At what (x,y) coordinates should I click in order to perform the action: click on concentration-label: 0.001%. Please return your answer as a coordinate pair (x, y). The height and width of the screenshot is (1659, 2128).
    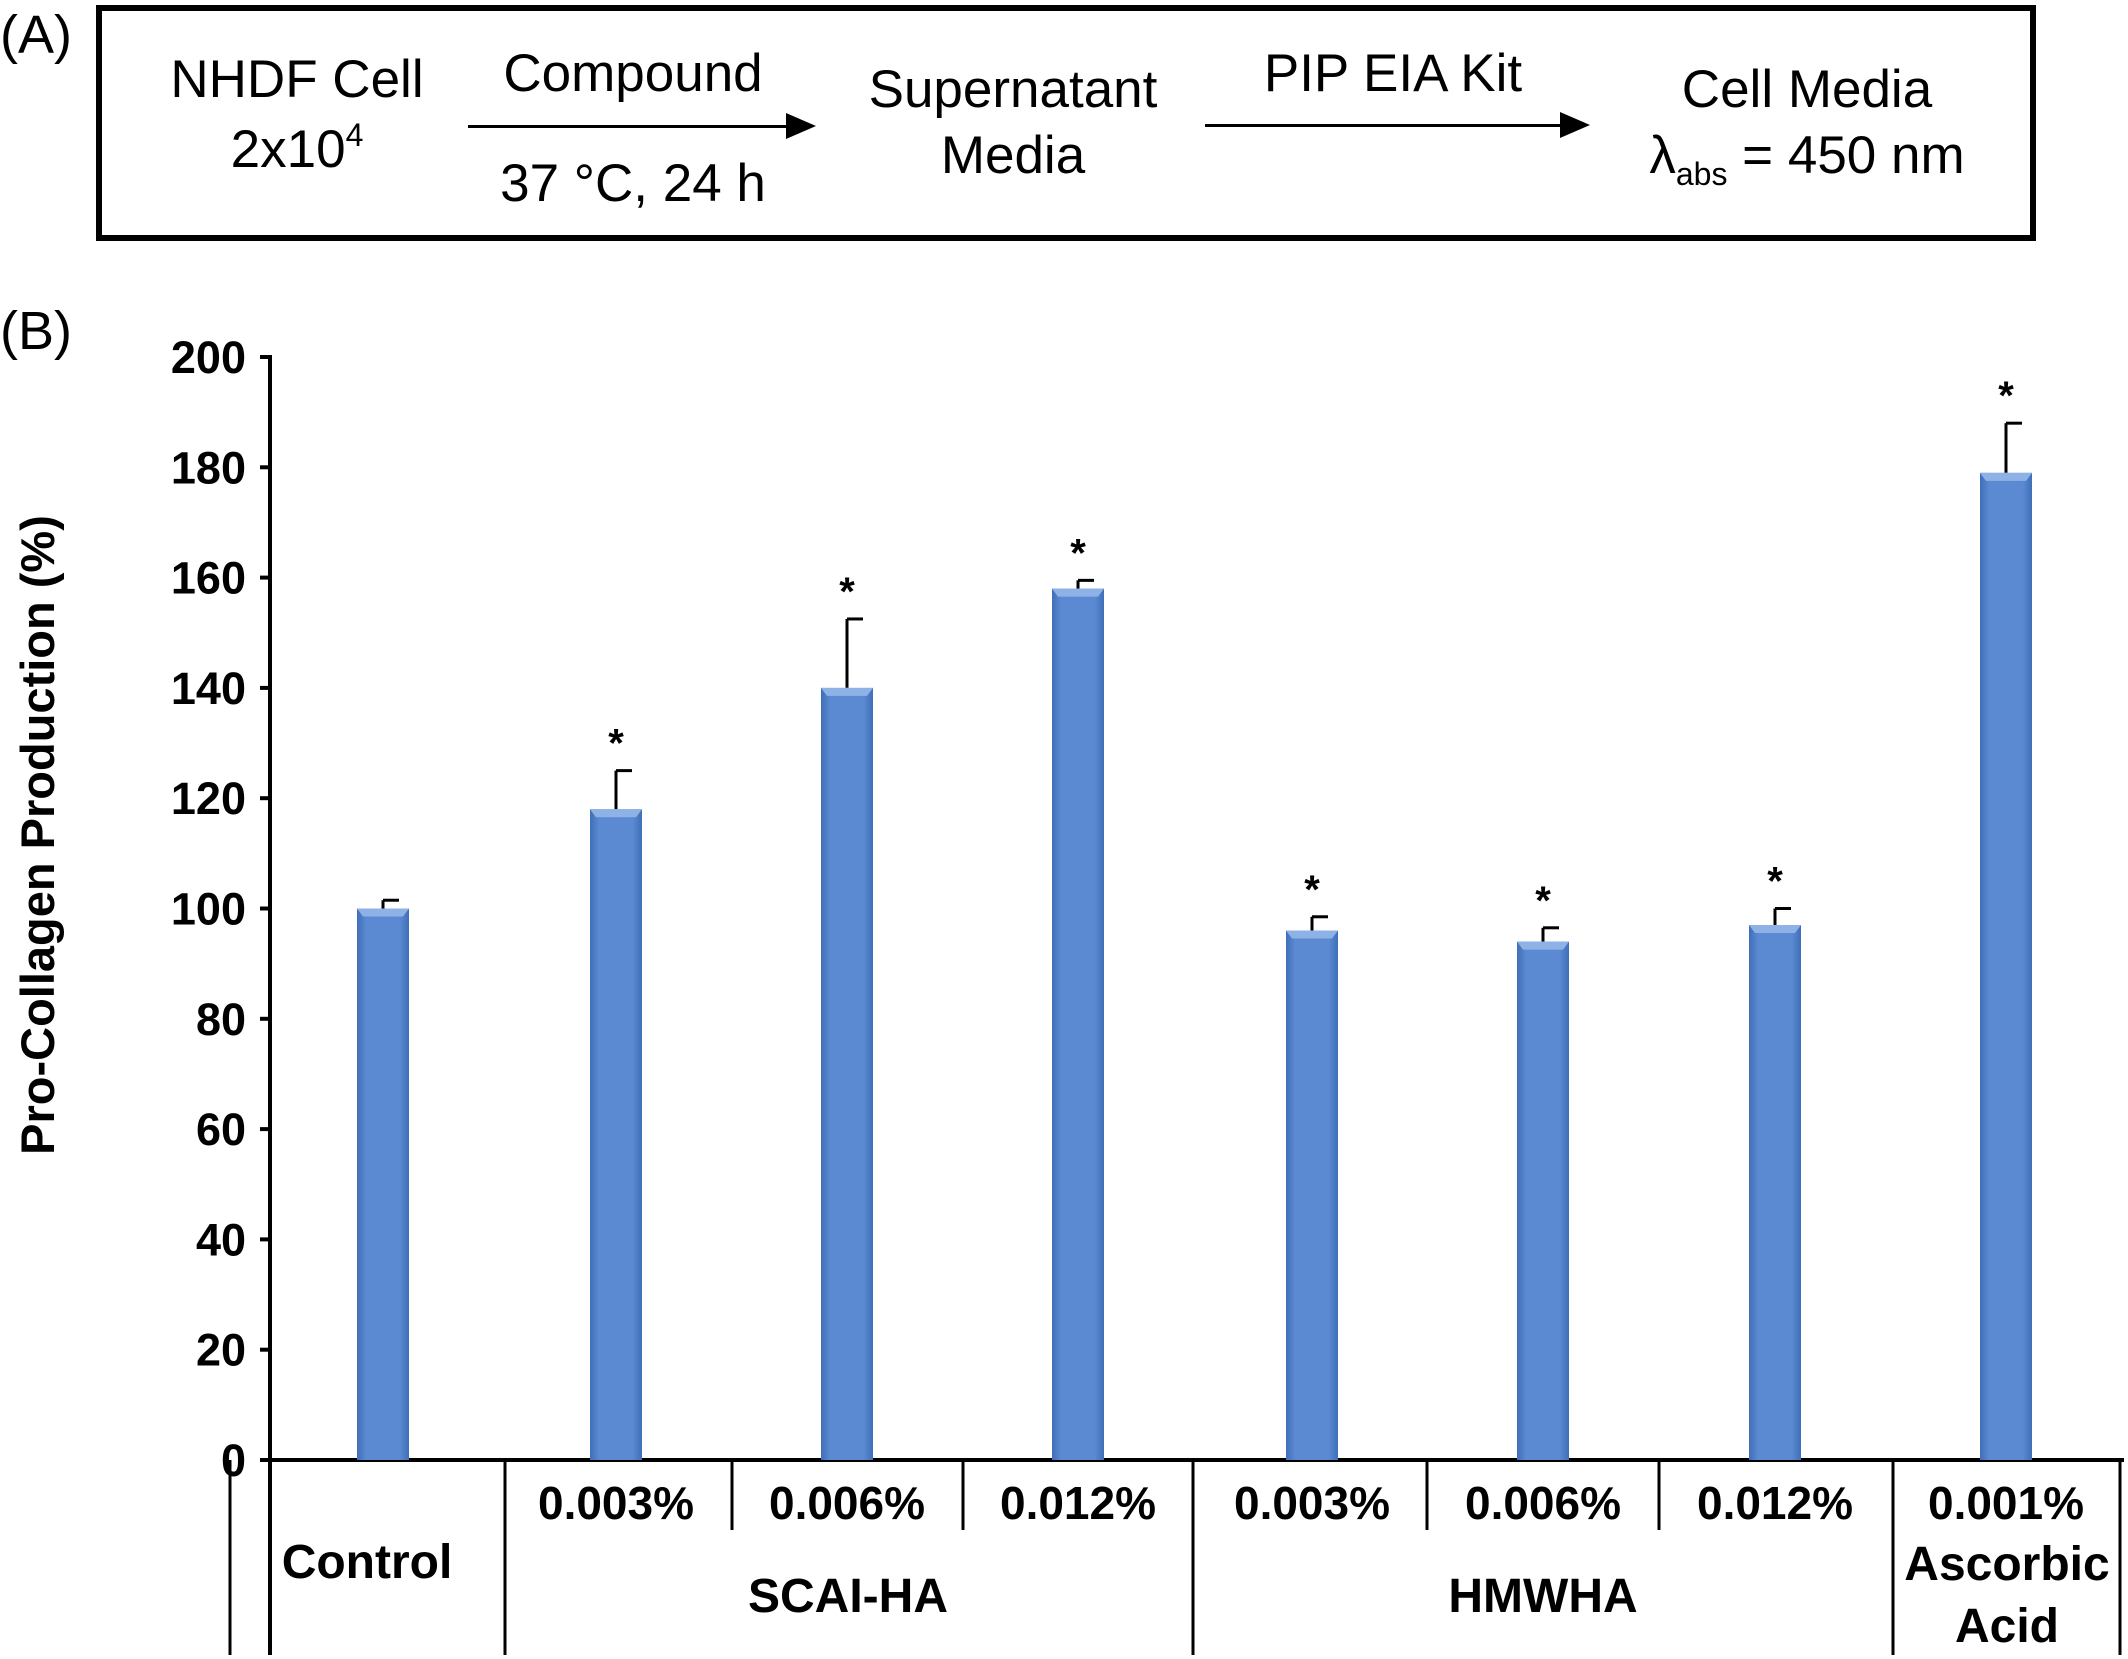
    Looking at the image, I should click on (2006, 1503).